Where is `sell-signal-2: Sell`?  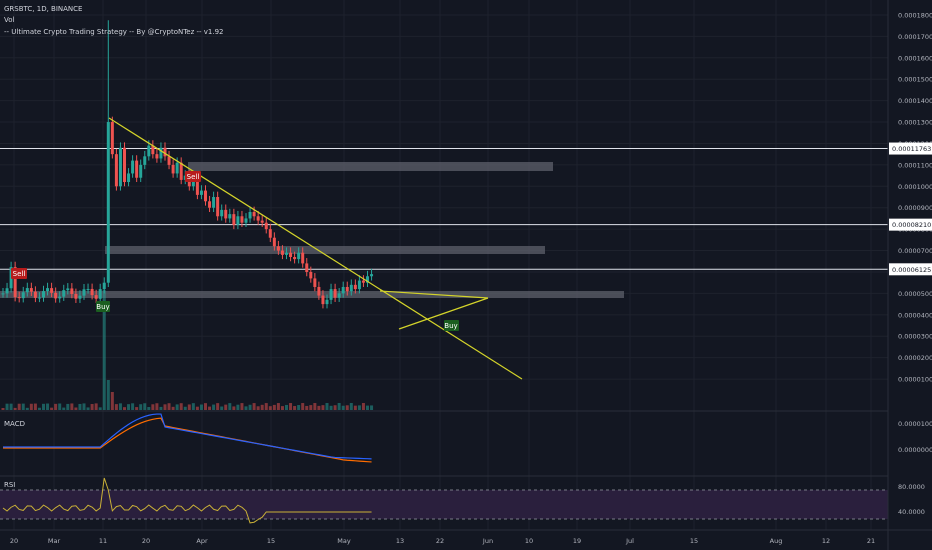
sell-signal-2: Sell is located at coordinates (193, 176).